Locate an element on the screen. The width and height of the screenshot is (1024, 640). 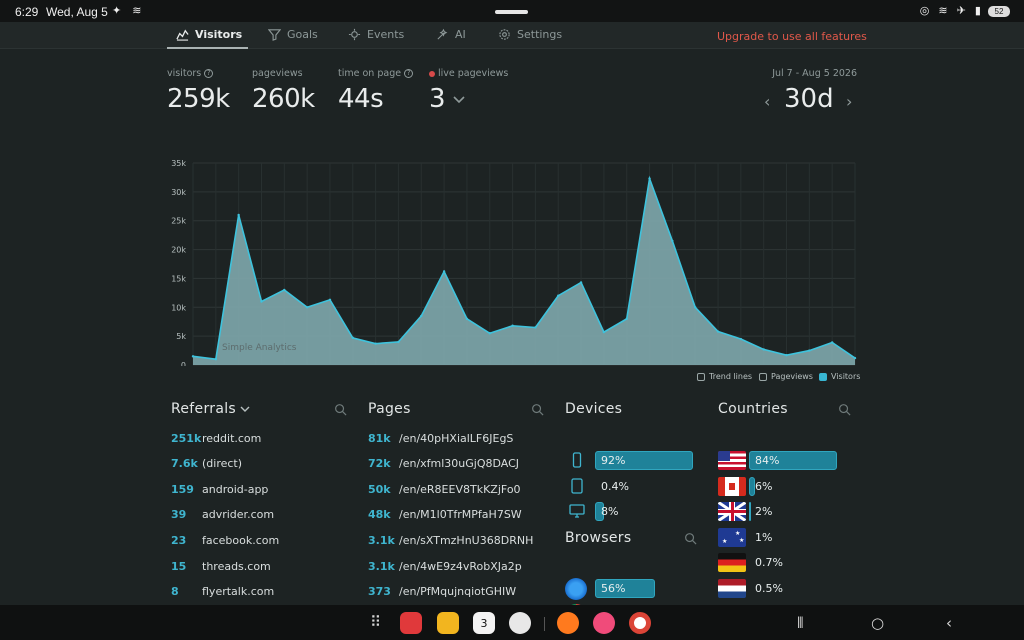
country-bar: 0.5% is located at coordinates (801, 588).